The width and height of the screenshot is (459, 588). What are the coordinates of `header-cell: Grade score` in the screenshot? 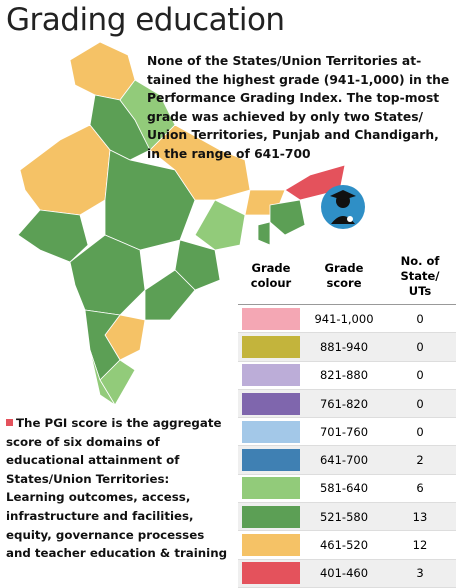 It's located at (344, 276).